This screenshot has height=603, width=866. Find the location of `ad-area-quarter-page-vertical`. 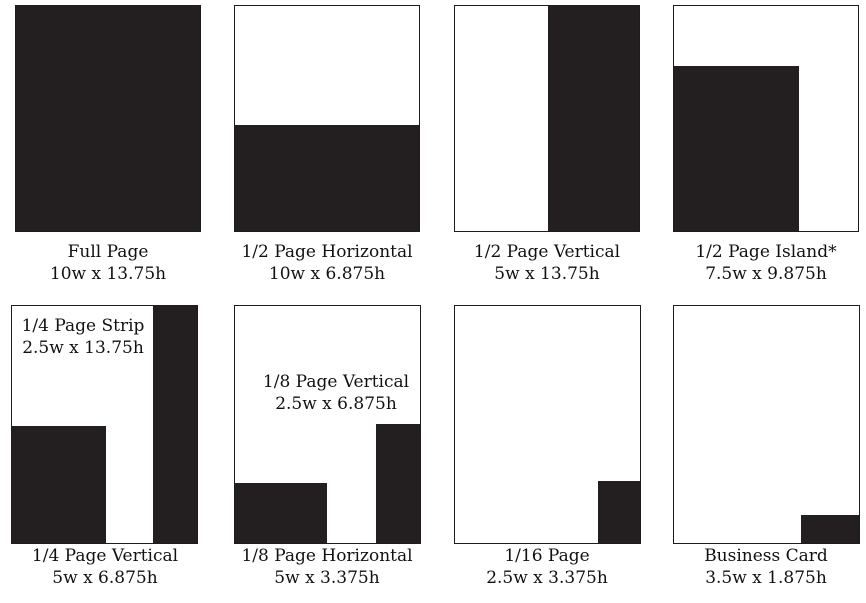

ad-area-quarter-page-vertical is located at coordinates (59, 484).